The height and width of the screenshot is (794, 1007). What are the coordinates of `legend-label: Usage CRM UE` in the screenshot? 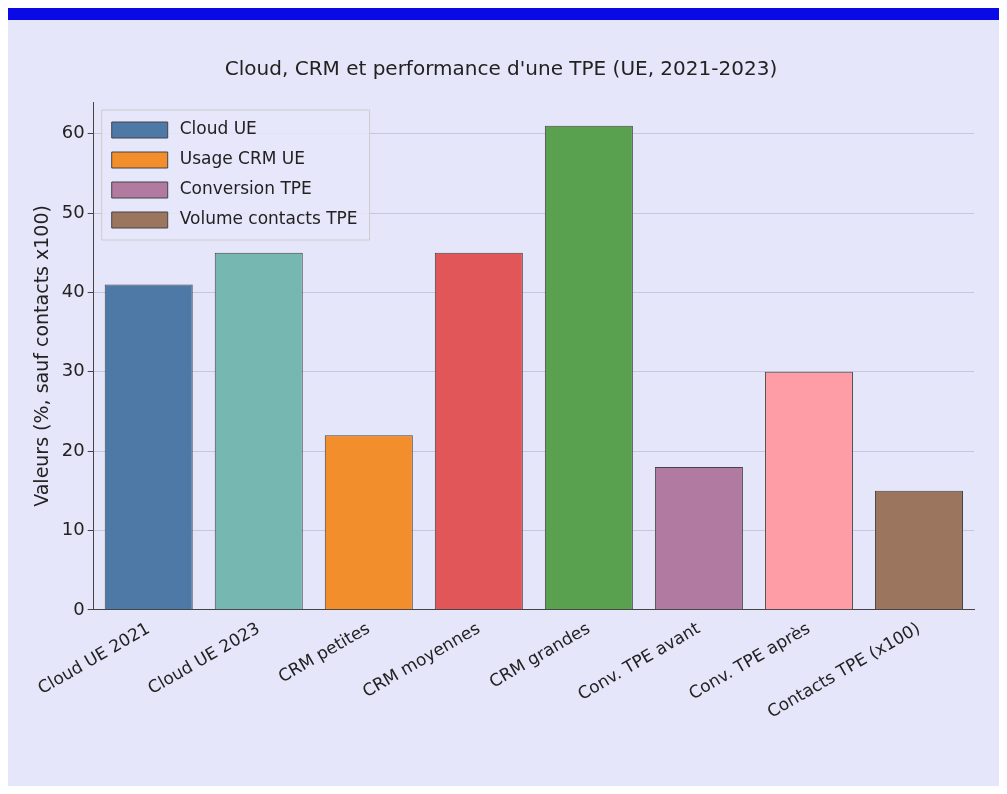 It's located at (242, 158).